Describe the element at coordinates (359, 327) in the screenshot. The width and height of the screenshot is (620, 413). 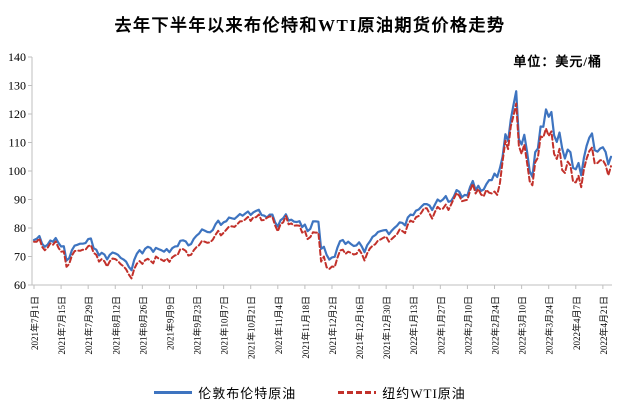
I see `x-tick-label: 2021年12月16日` at that location.